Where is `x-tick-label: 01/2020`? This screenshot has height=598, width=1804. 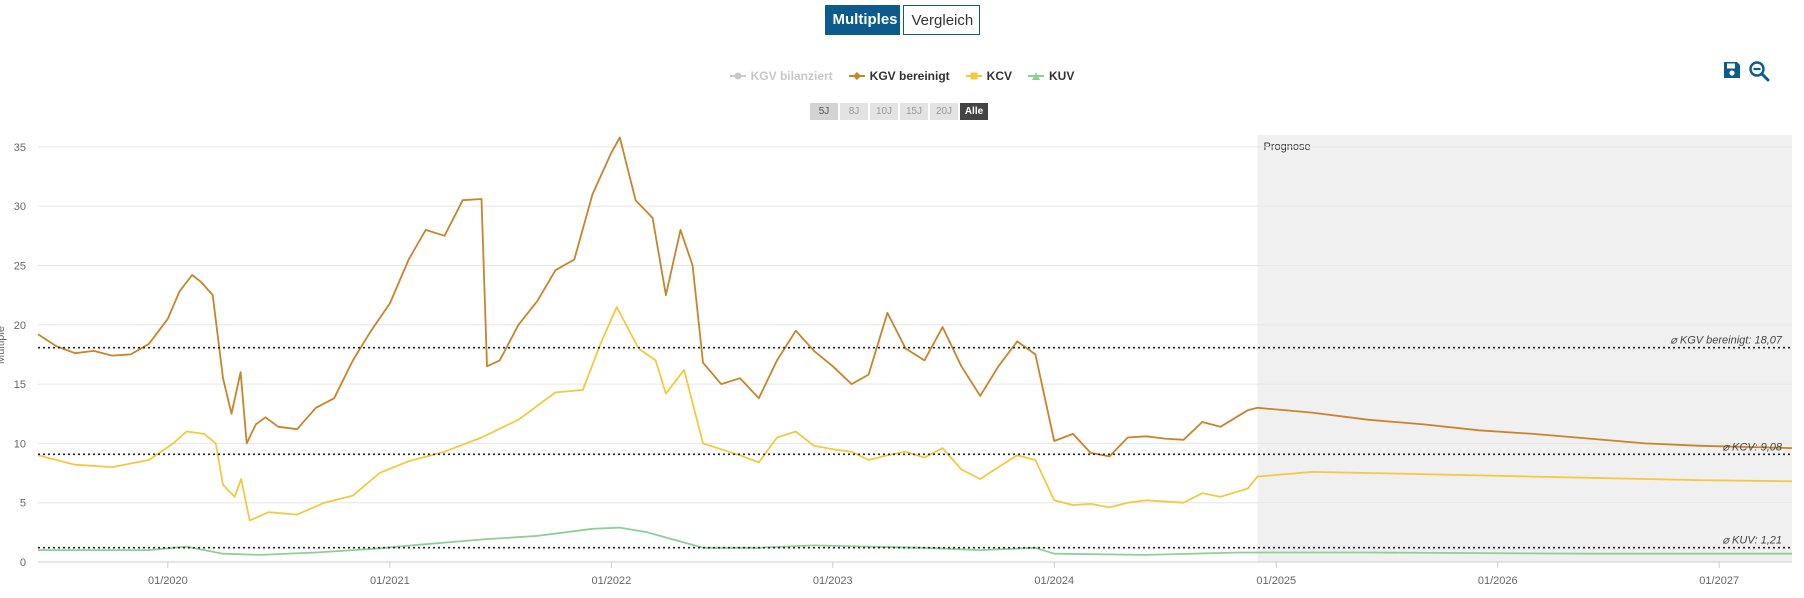
x-tick-label: 01/2020 is located at coordinates (168, 581).